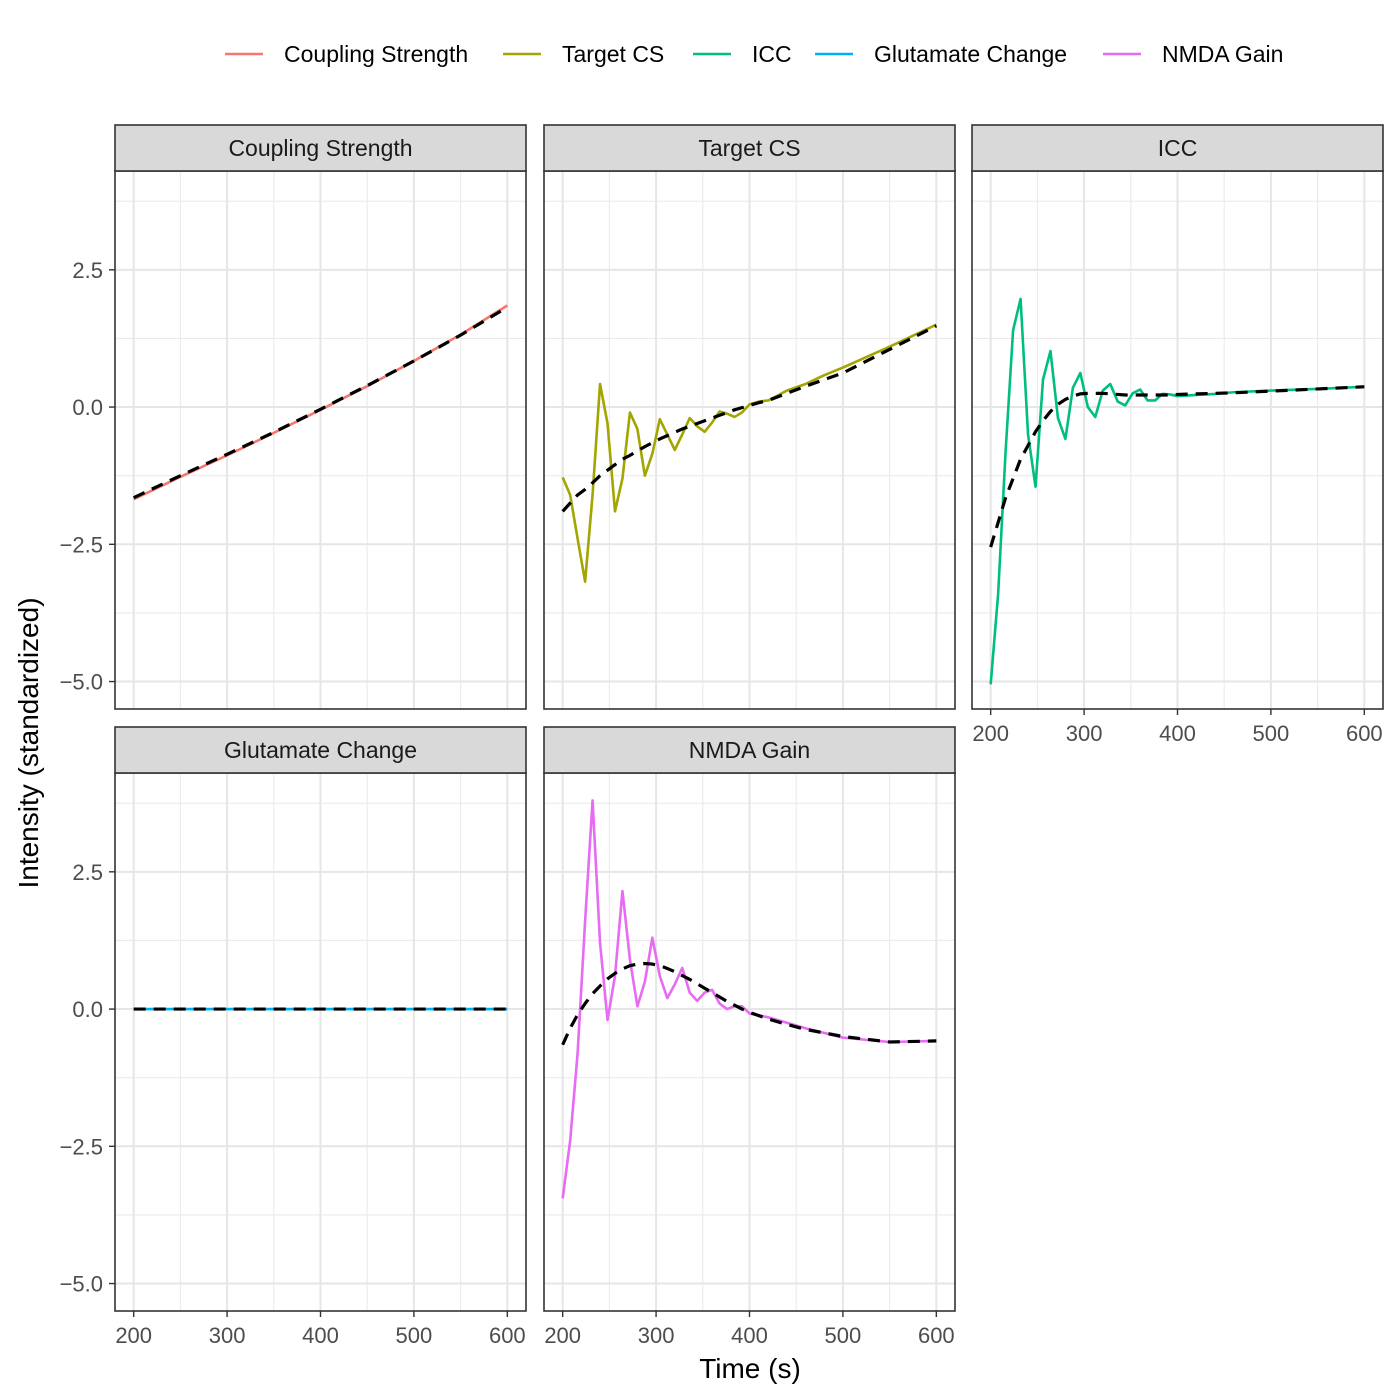  I want to click on strip-label-glutamate-change: Glutamate Change, so click(320, 750).